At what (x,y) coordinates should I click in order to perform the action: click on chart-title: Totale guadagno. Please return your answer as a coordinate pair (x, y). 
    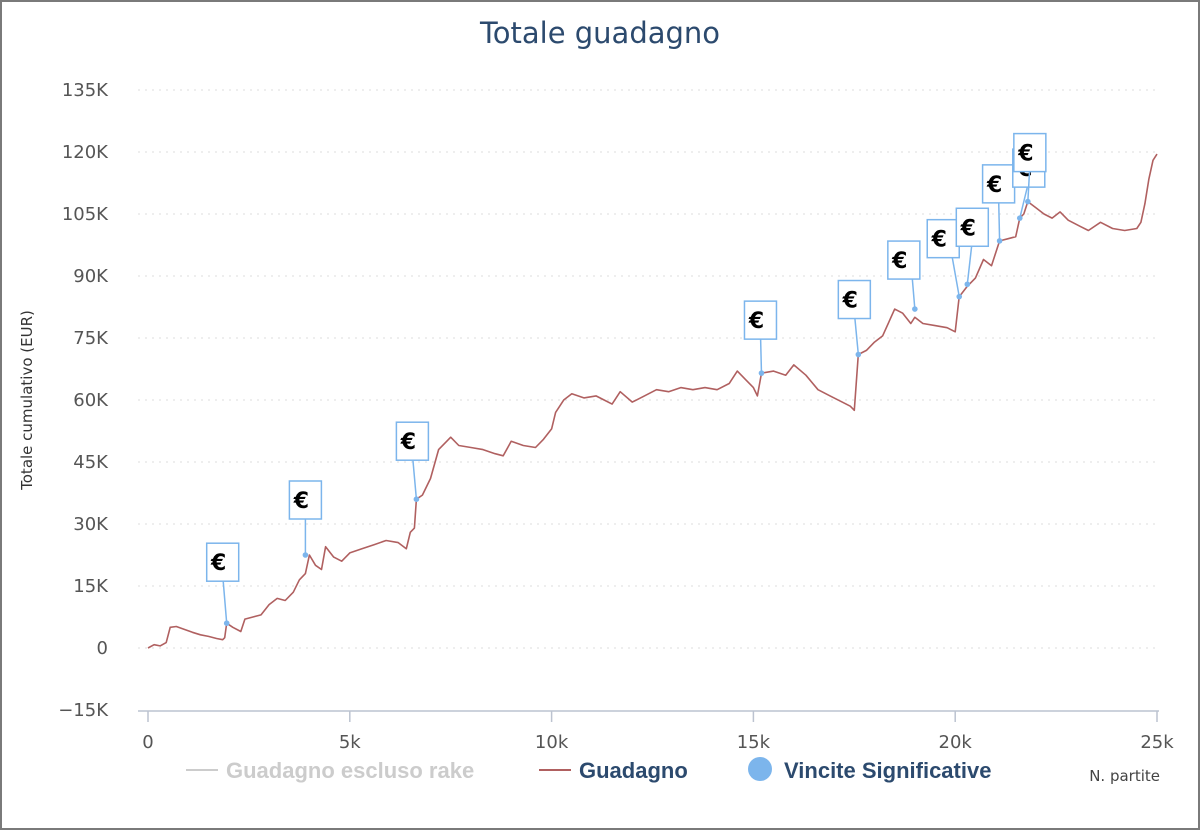
    Looking at the image, I should click on (599, 33).